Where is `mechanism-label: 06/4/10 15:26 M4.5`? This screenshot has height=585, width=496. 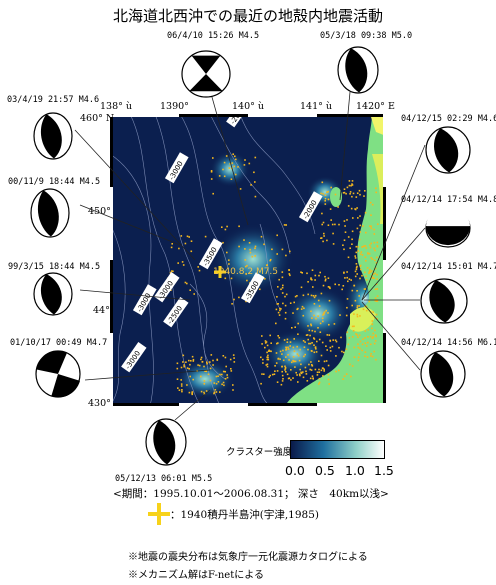
mechanism-label: 06/4/10 15:26 M4.5 is located at coordinates (213, 36).